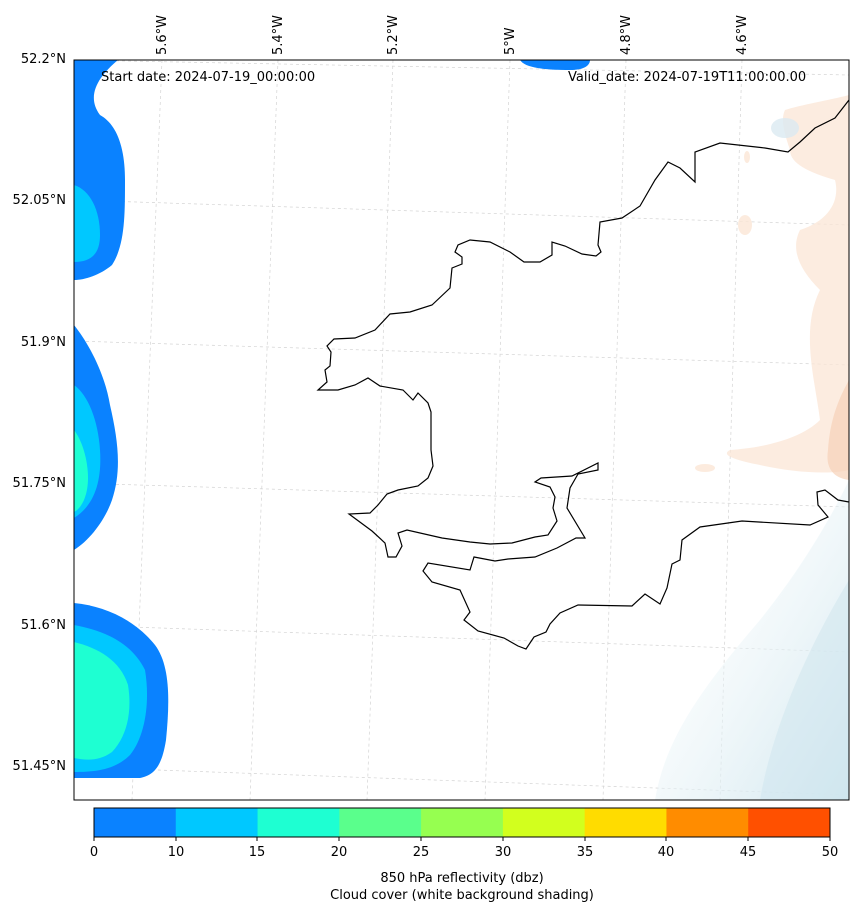 The width and height of the screenshot is (859, 914). What do you see at coordinates (87, 223) in the screenshot?
I see `reflectivity-cell-north-core` at bounding box center [87, 223].